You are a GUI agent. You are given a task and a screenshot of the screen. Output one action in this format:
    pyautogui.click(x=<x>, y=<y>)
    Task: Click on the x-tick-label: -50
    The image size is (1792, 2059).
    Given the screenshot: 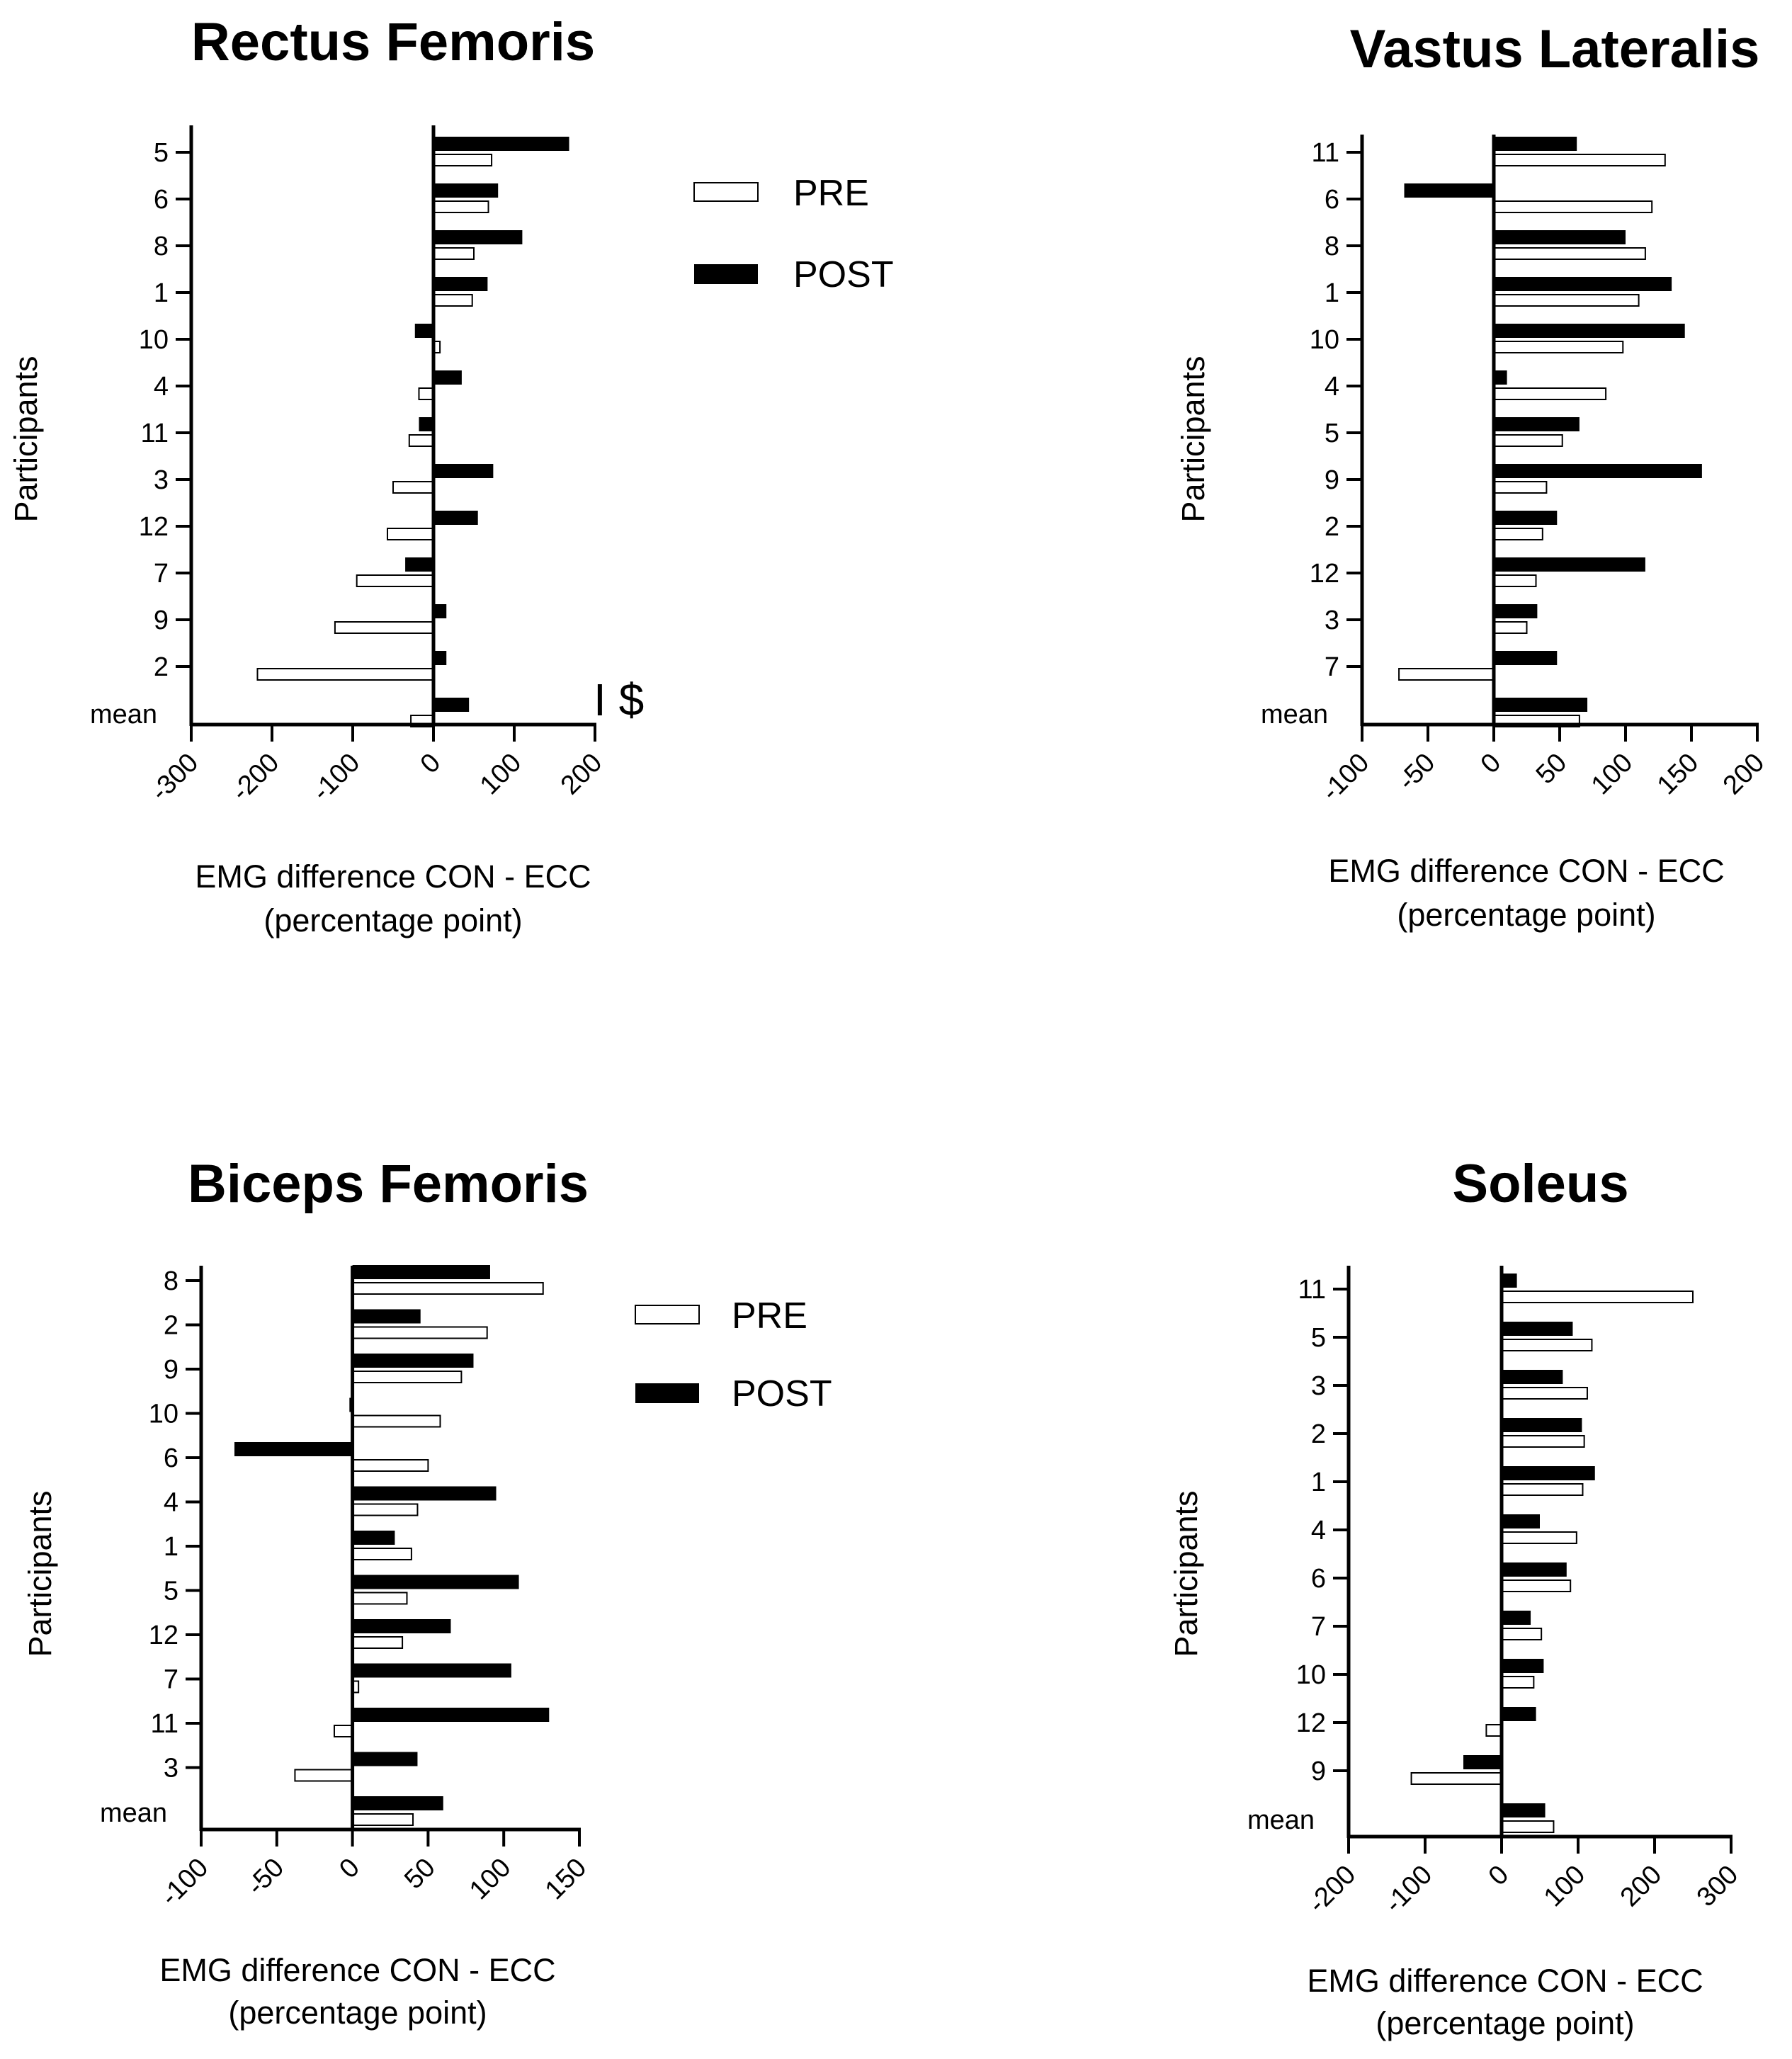 What is the action you would take?
    pyautogui.click(x=1417, y=773)
    